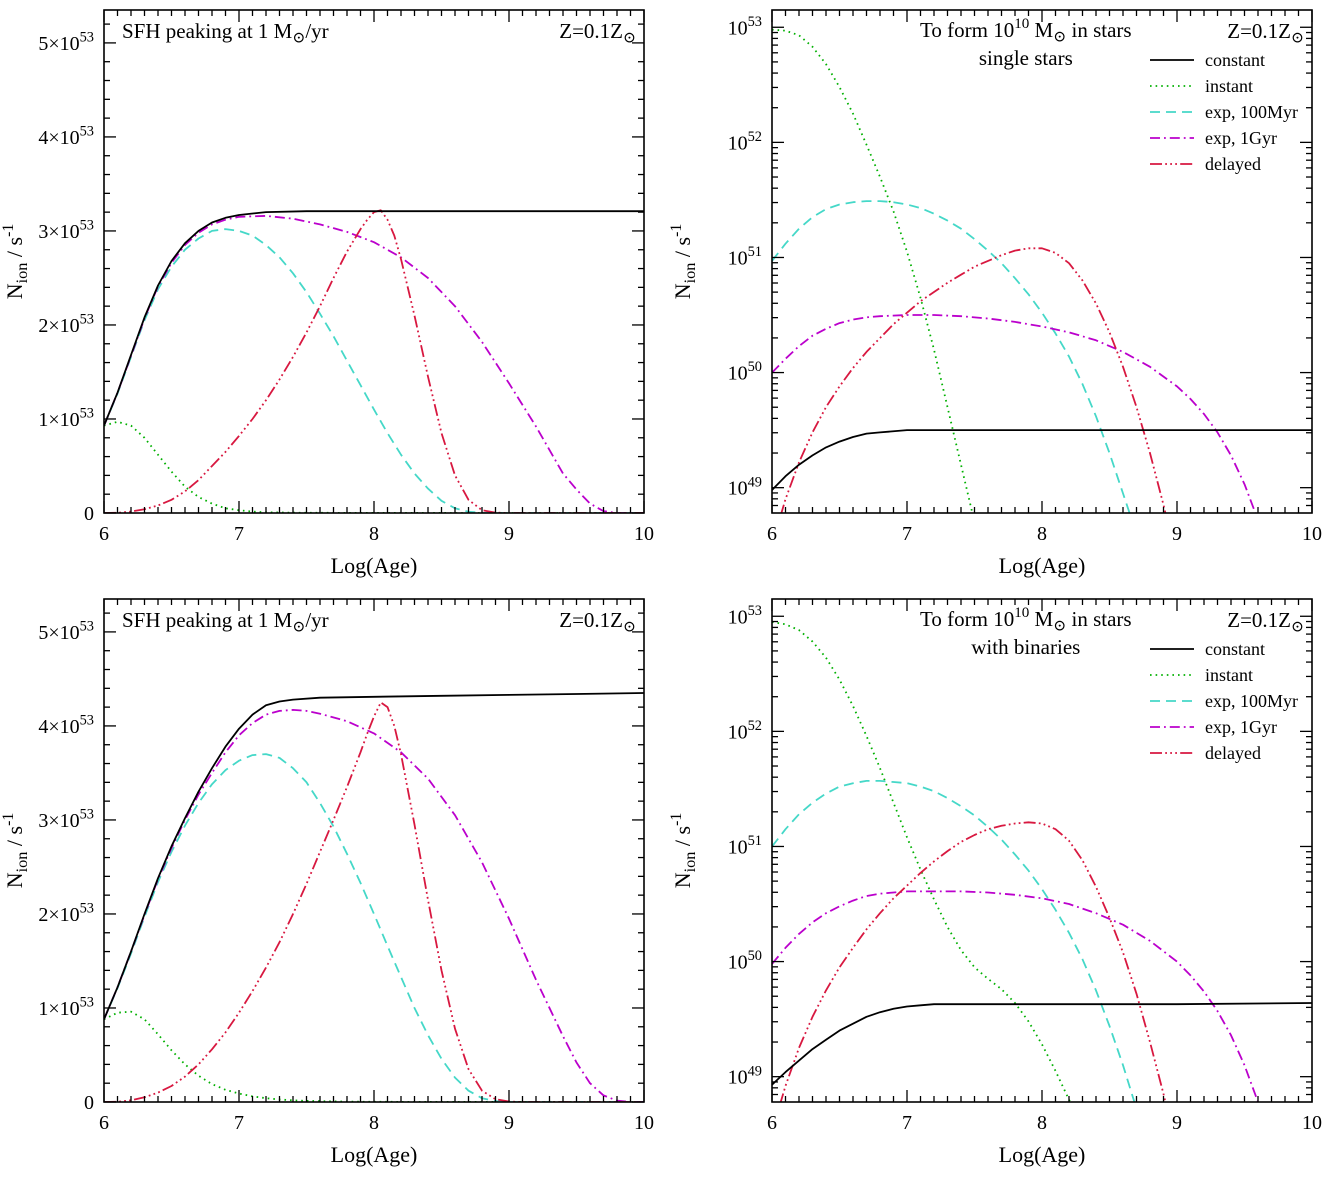  I want to click on panel-subtitle: with binaries, so click(1025, 647).